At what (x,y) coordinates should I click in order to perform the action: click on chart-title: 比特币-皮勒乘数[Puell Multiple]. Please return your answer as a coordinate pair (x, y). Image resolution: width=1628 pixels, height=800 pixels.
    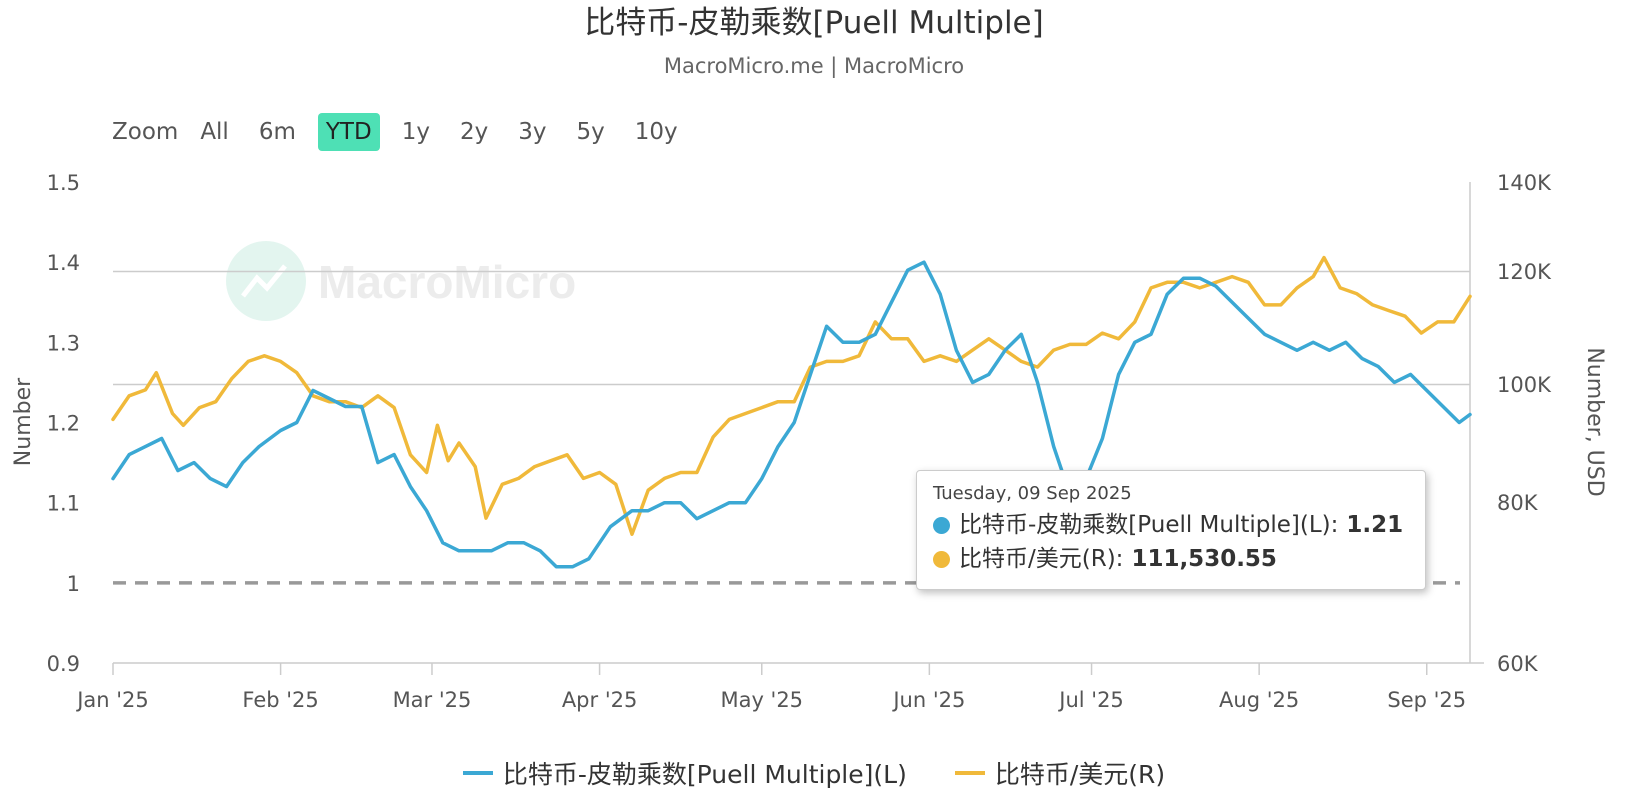
    Looking at the image, I should click on (814, 23).